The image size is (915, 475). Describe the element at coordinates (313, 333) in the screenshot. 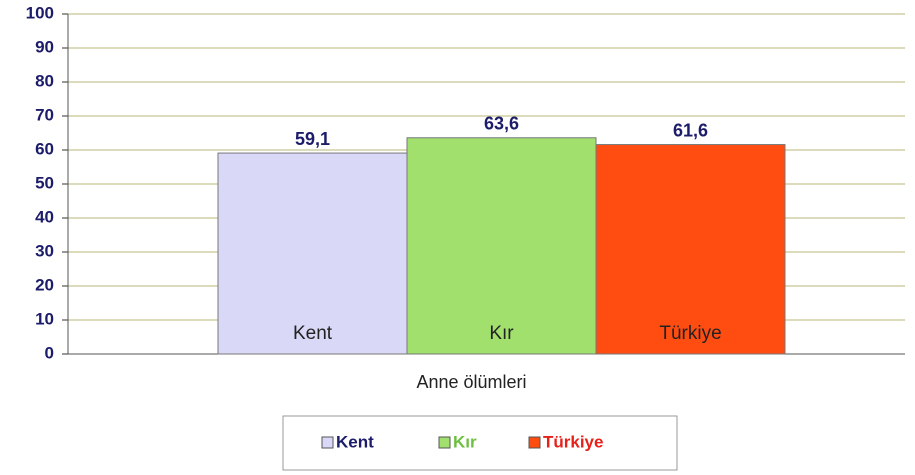

I see `bar-label: Kent` at that location.